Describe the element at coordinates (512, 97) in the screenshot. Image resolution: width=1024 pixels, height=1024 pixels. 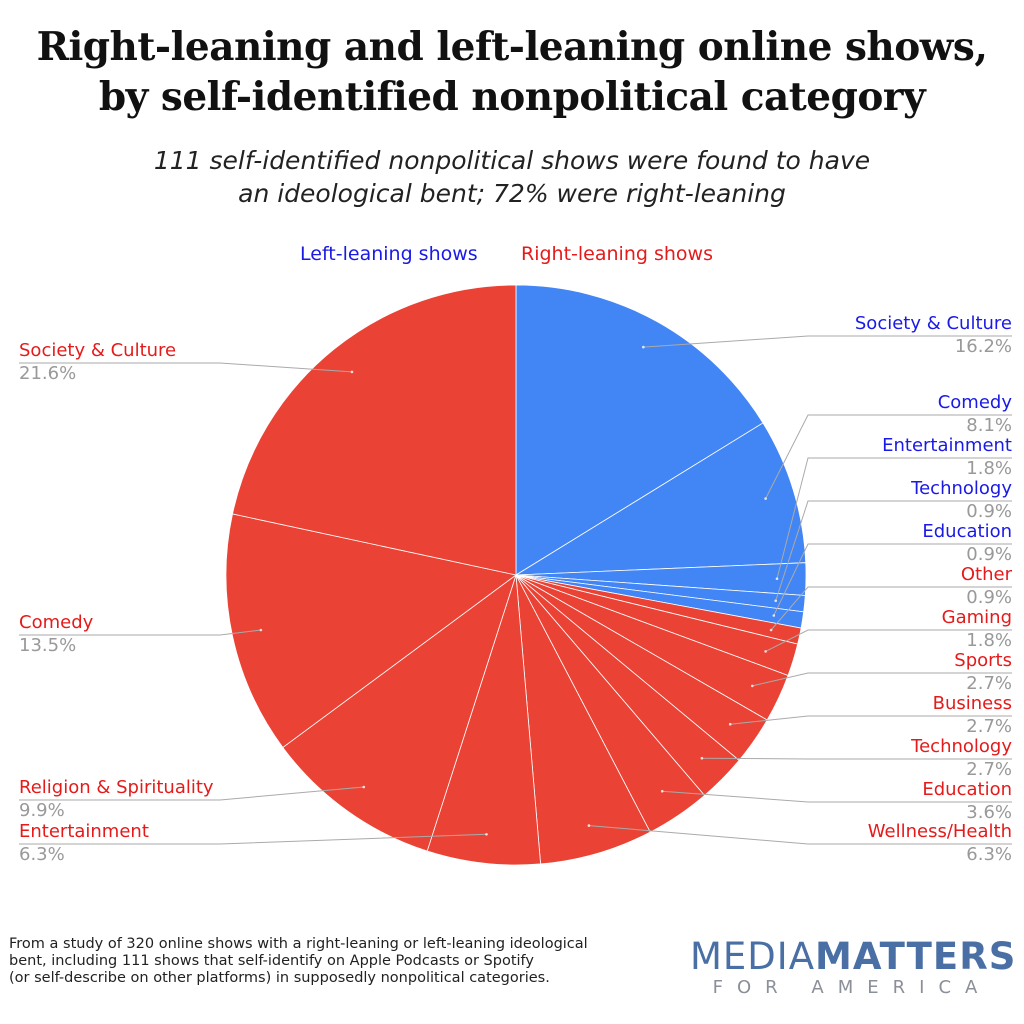
I see `chart-title-line: by self-identified nonpolitical category` at that location.